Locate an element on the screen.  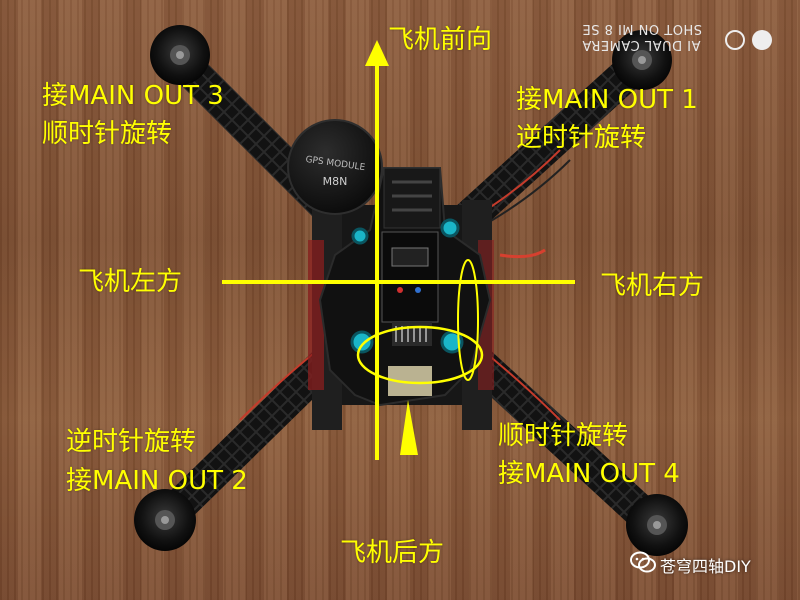
camera-lens-filled-icon is located at coordinates (762, 40).